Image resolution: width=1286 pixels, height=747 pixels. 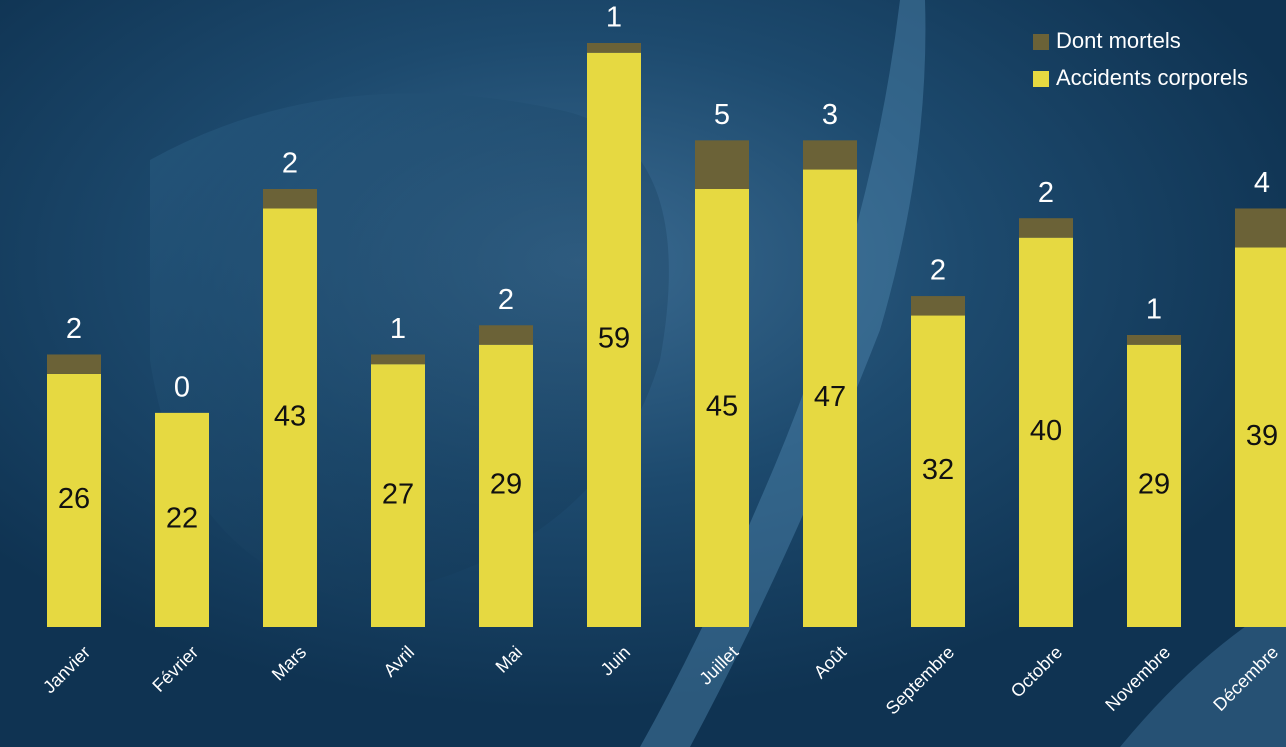 I want to click on value-label: 45, so click(x=722, y=407).